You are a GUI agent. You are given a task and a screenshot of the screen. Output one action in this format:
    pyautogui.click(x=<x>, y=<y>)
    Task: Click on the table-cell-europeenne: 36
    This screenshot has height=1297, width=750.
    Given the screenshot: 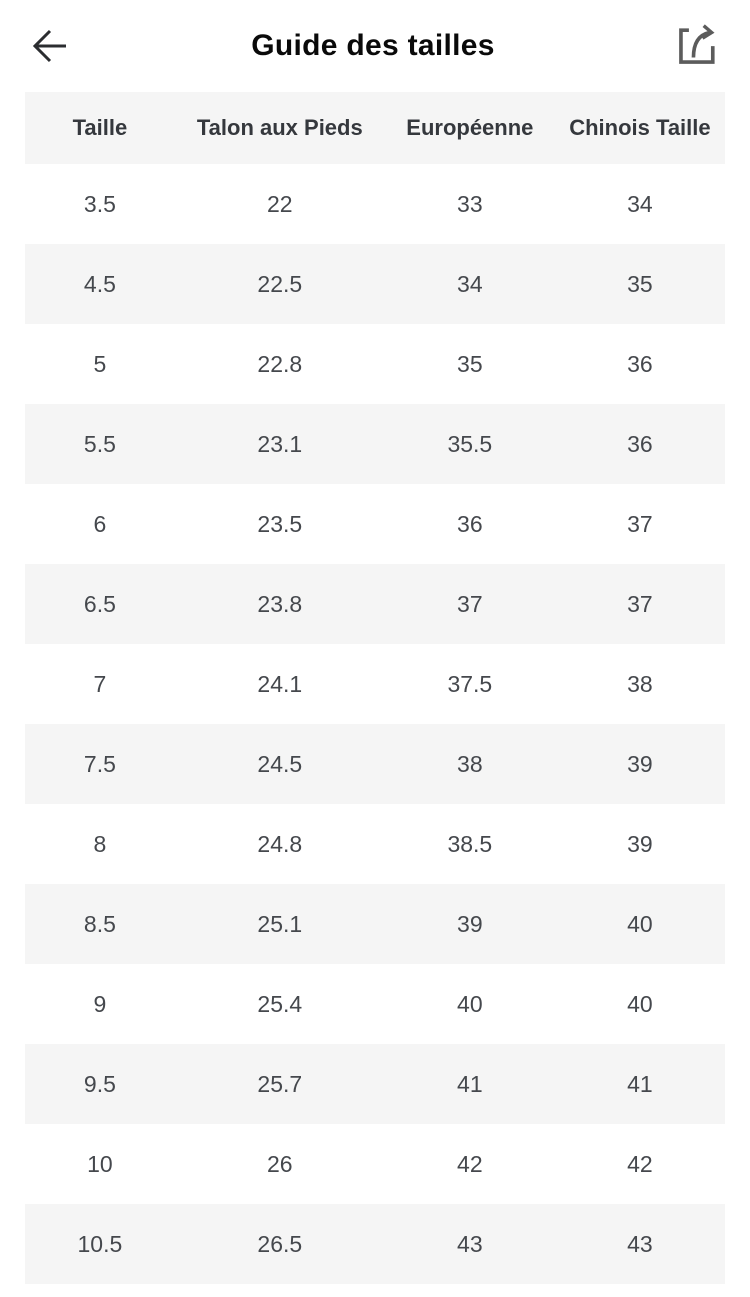 What is the action you would take?
    pyautogui.click(x=470, y=523)
    